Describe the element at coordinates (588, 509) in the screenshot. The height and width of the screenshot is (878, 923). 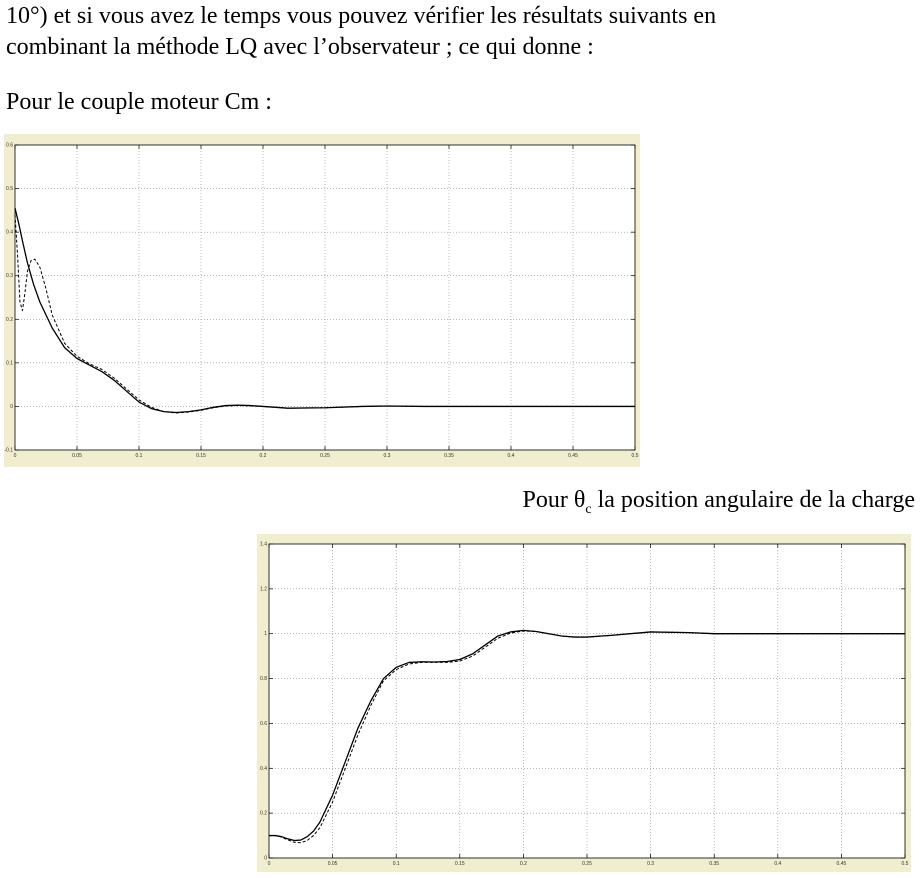
I see `theta-subscript: c` at that location.